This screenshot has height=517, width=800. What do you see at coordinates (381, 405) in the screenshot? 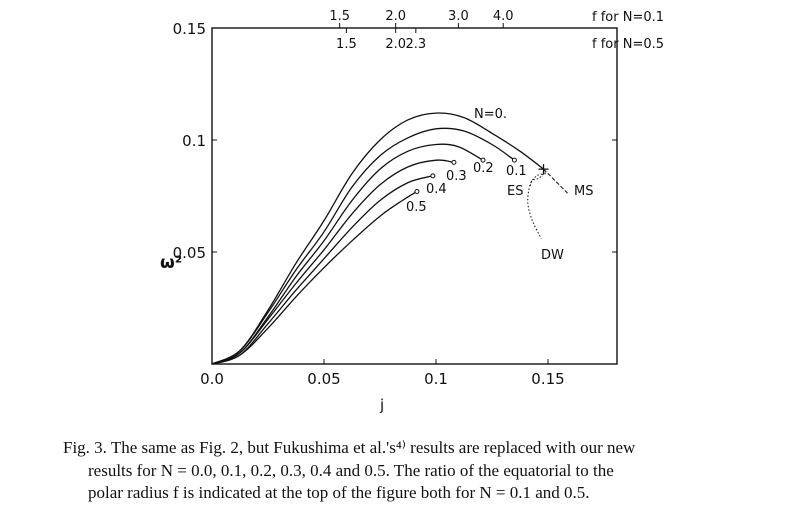
I see `x-axis-label: j` at bounding box center [381, 405].